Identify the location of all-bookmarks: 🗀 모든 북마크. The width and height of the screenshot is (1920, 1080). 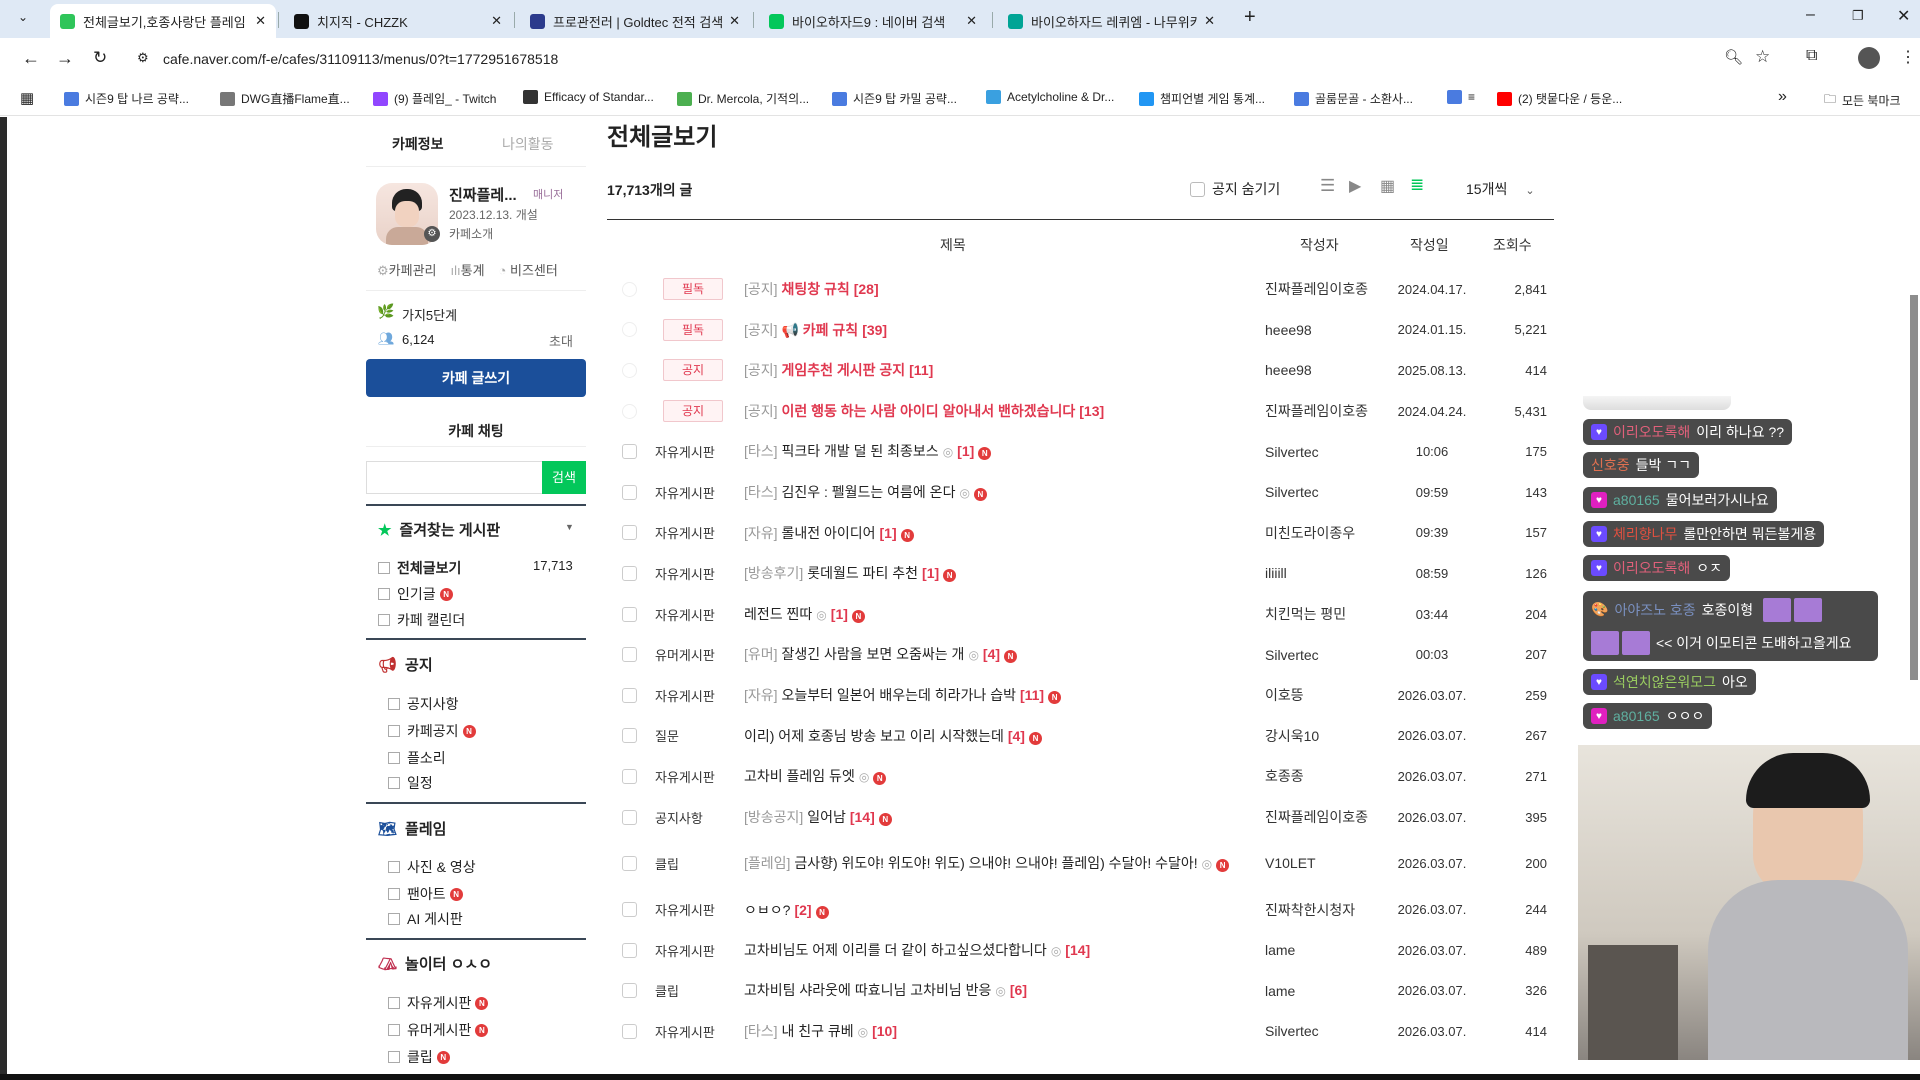
(1862, 100).